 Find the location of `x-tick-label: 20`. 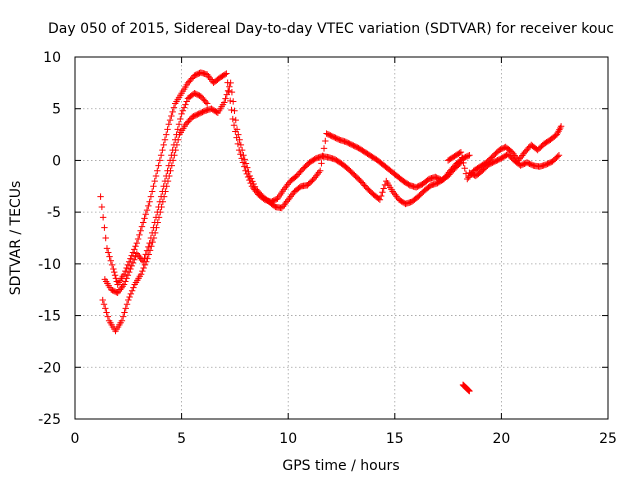

x-tick-label: 20 is located at coordinates (501, 439).